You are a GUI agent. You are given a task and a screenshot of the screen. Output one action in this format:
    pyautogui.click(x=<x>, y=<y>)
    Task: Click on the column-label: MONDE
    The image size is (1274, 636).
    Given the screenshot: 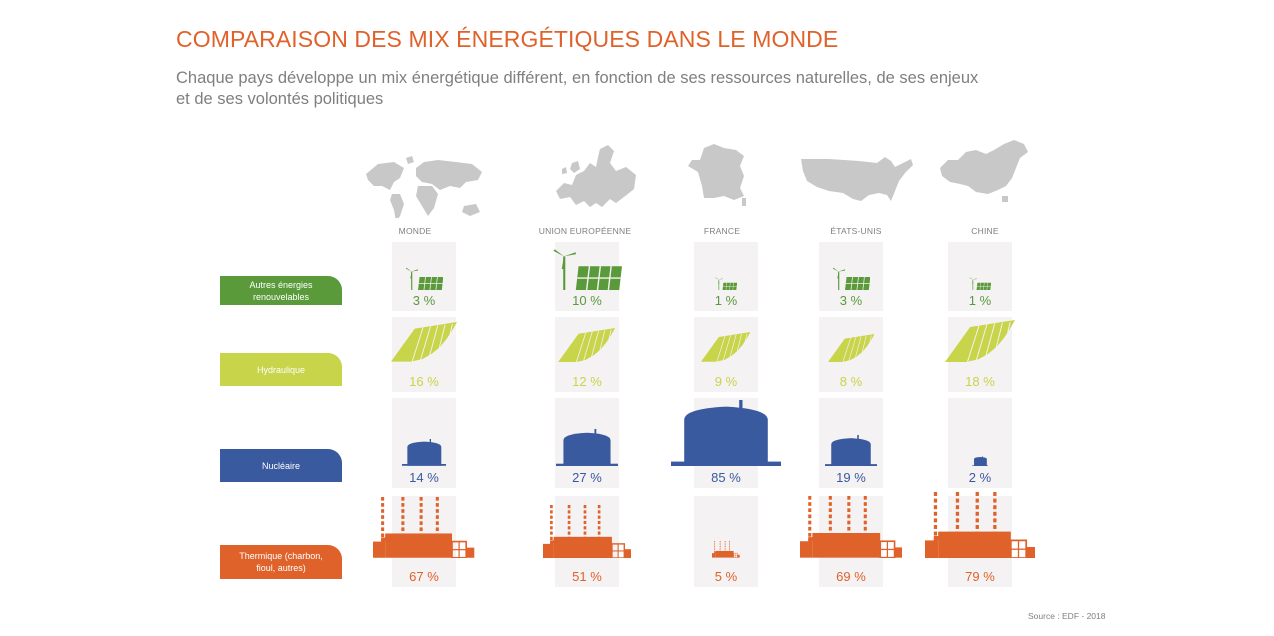 What is the action you would take?
    pyautogui.click(x=415, y=231)
    